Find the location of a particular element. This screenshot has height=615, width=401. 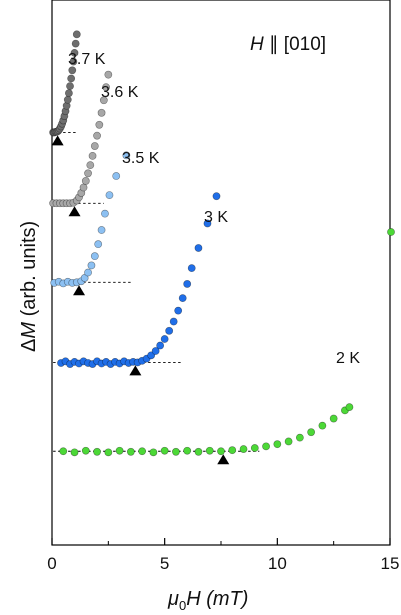

onset-marker-2-k is located at coordinates (223, 459).